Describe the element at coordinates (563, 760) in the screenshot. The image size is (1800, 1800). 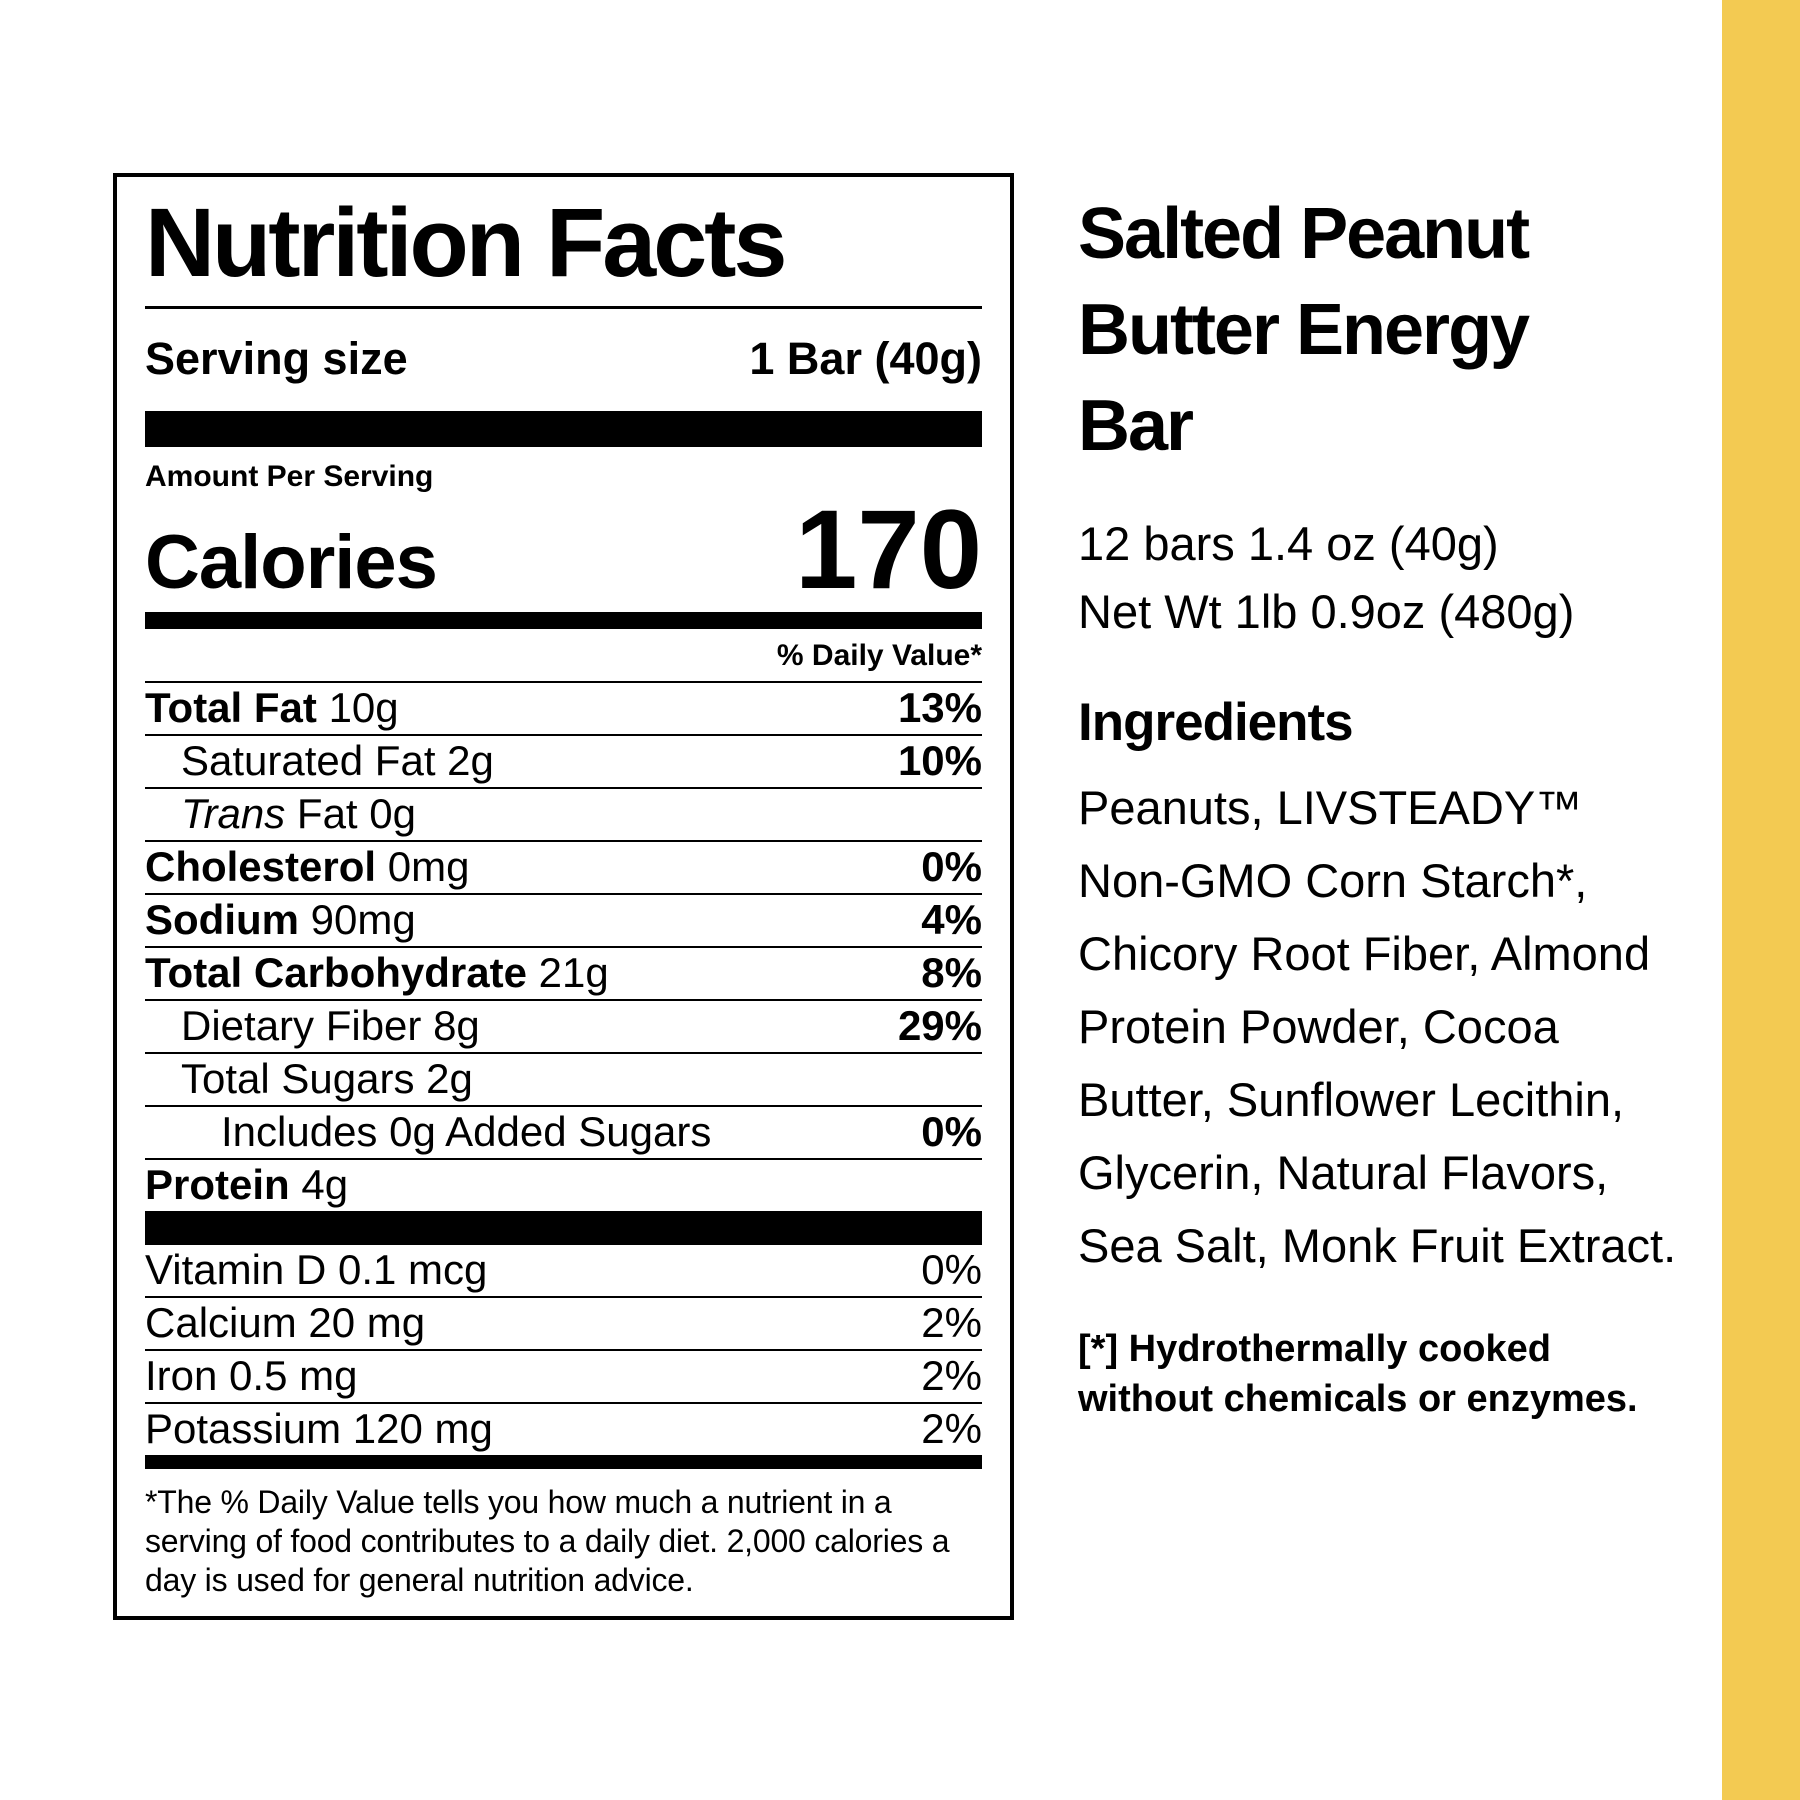
I see `nutrient-row-saturated-fat: Saturated Fat 2g 10%` at that location.